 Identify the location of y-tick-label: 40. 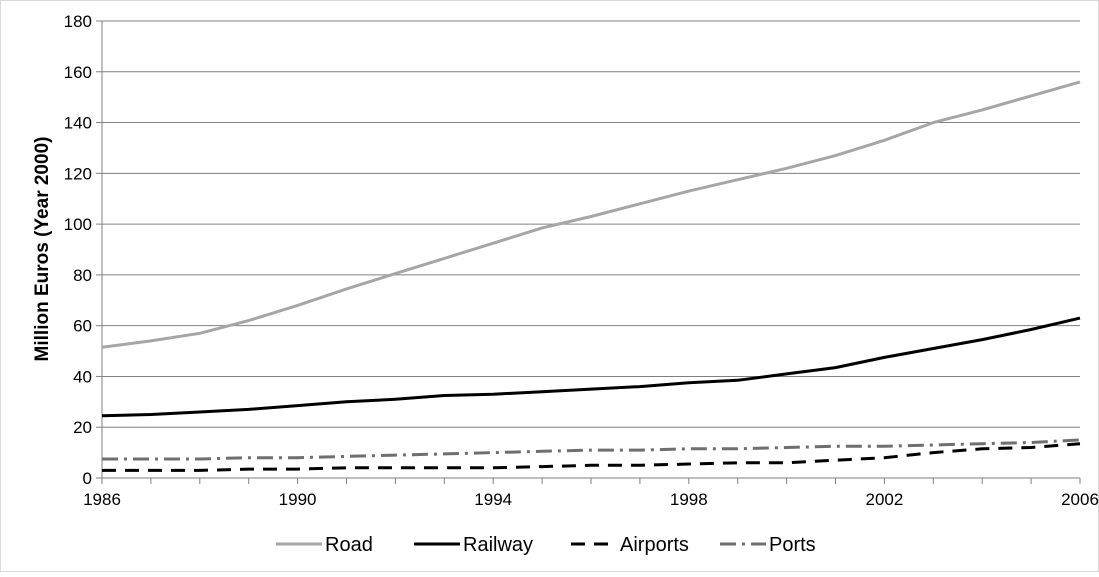
(82, 376).